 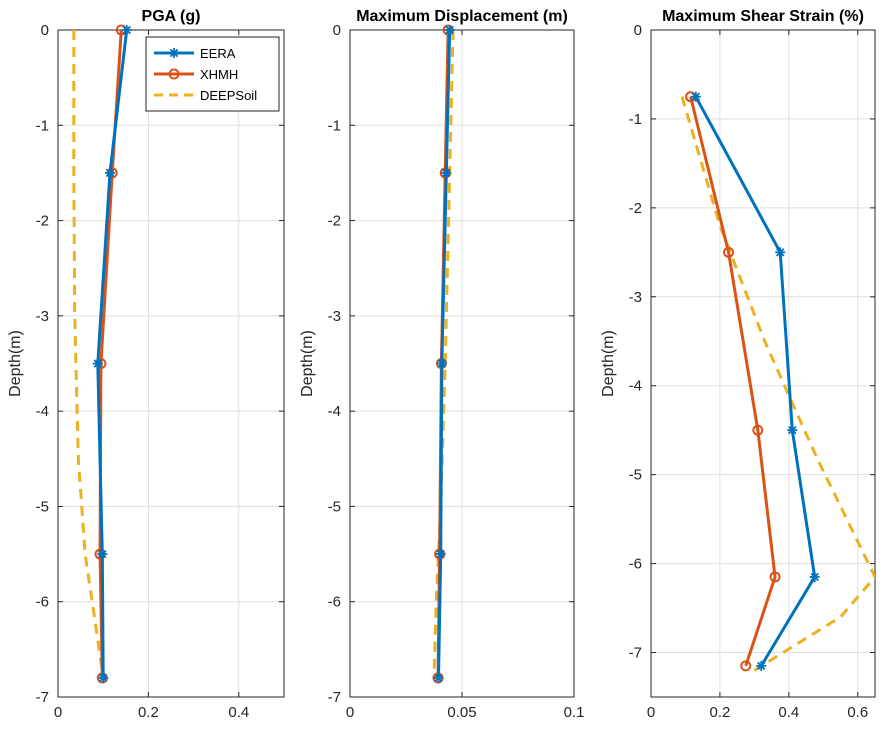 I want to click on legend-label: EERA, so click(x=218, y=53).